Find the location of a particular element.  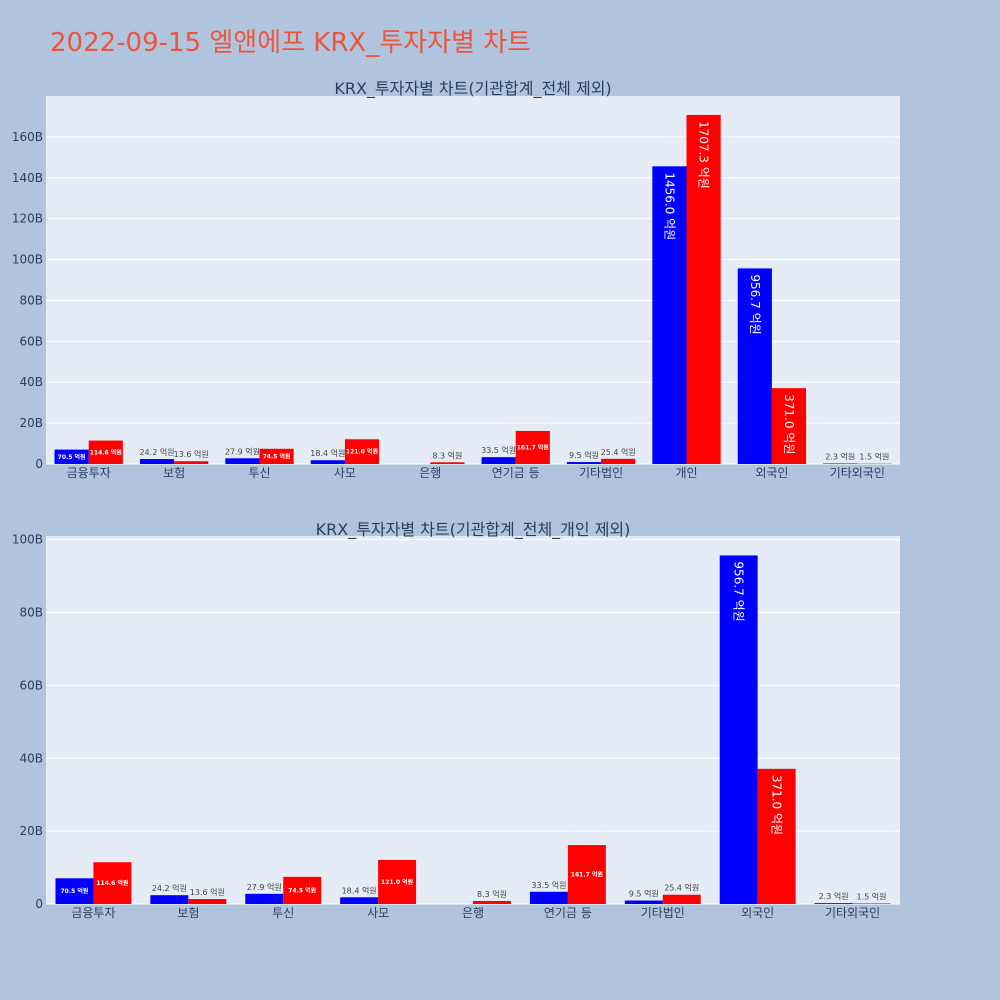

data-label: 121.0 억원 is located at coordinates (362, 452).